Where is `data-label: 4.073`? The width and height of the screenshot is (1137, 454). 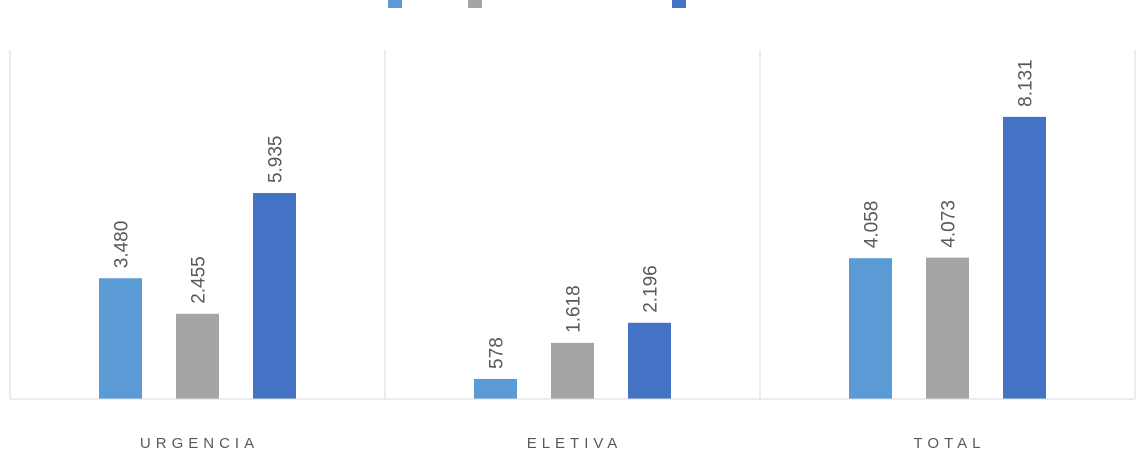
data-label: 4.073 is located at coordinates (949, 224).